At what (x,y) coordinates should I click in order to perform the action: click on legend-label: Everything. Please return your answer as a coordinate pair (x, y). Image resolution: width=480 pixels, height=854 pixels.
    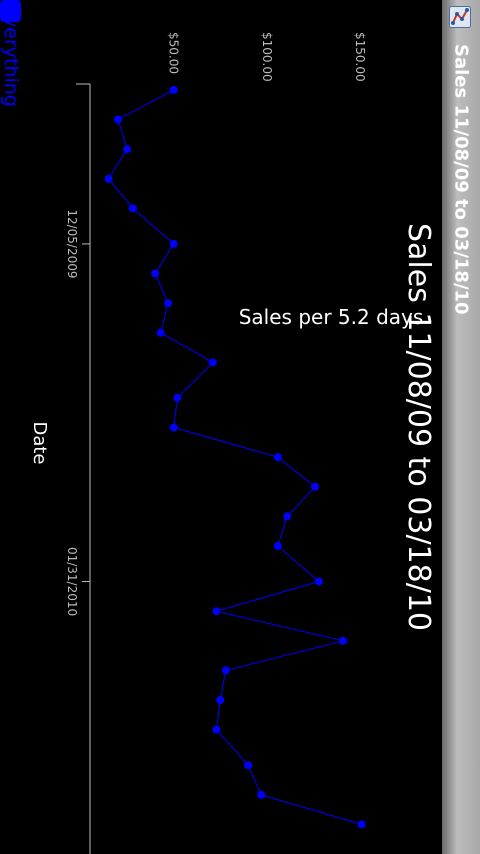
    Looking at the image, I should click on (11, 55).